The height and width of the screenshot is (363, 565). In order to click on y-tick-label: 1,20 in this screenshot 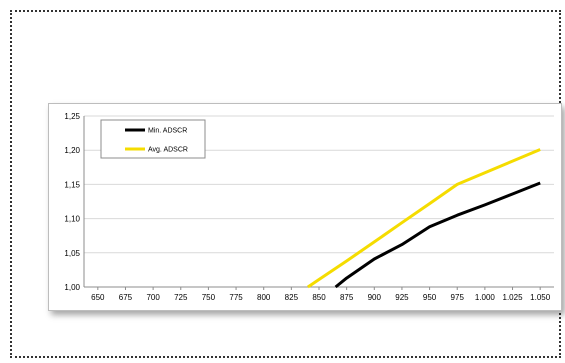, I will do `click(72, 150)`.